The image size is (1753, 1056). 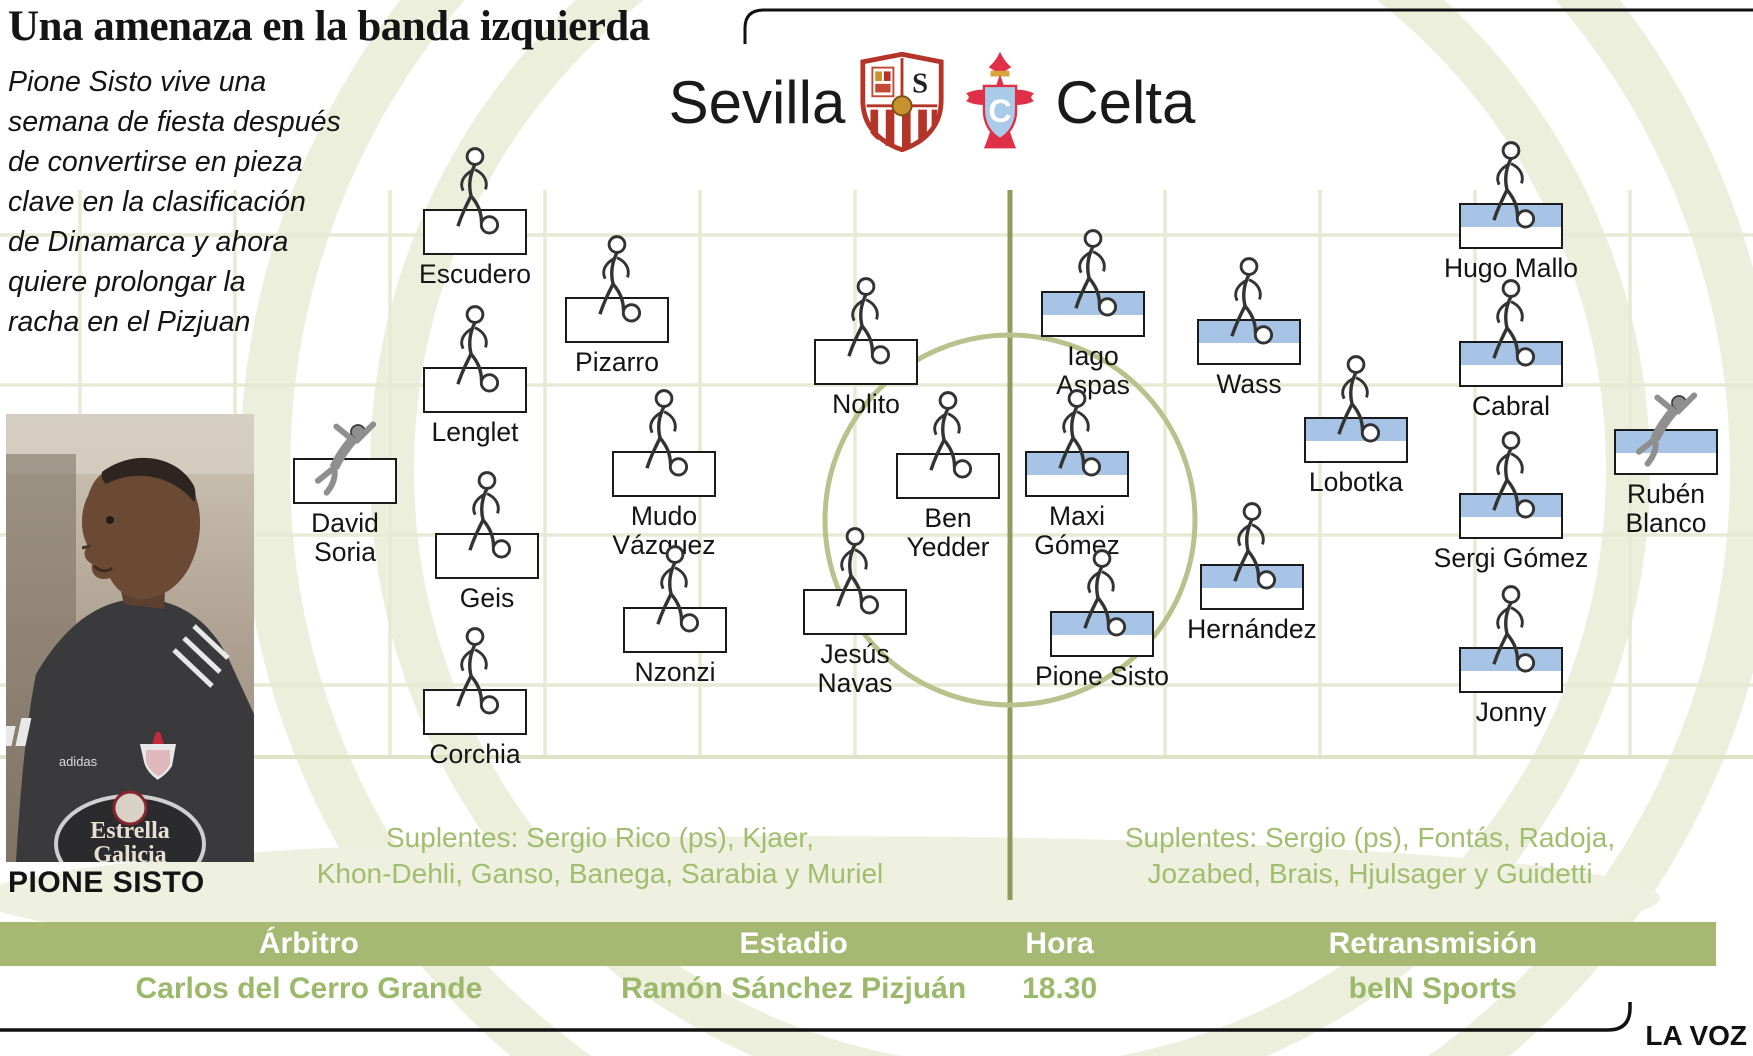 I want to click on player-name-label: Ben Yedder, so click(x=948, y=532).